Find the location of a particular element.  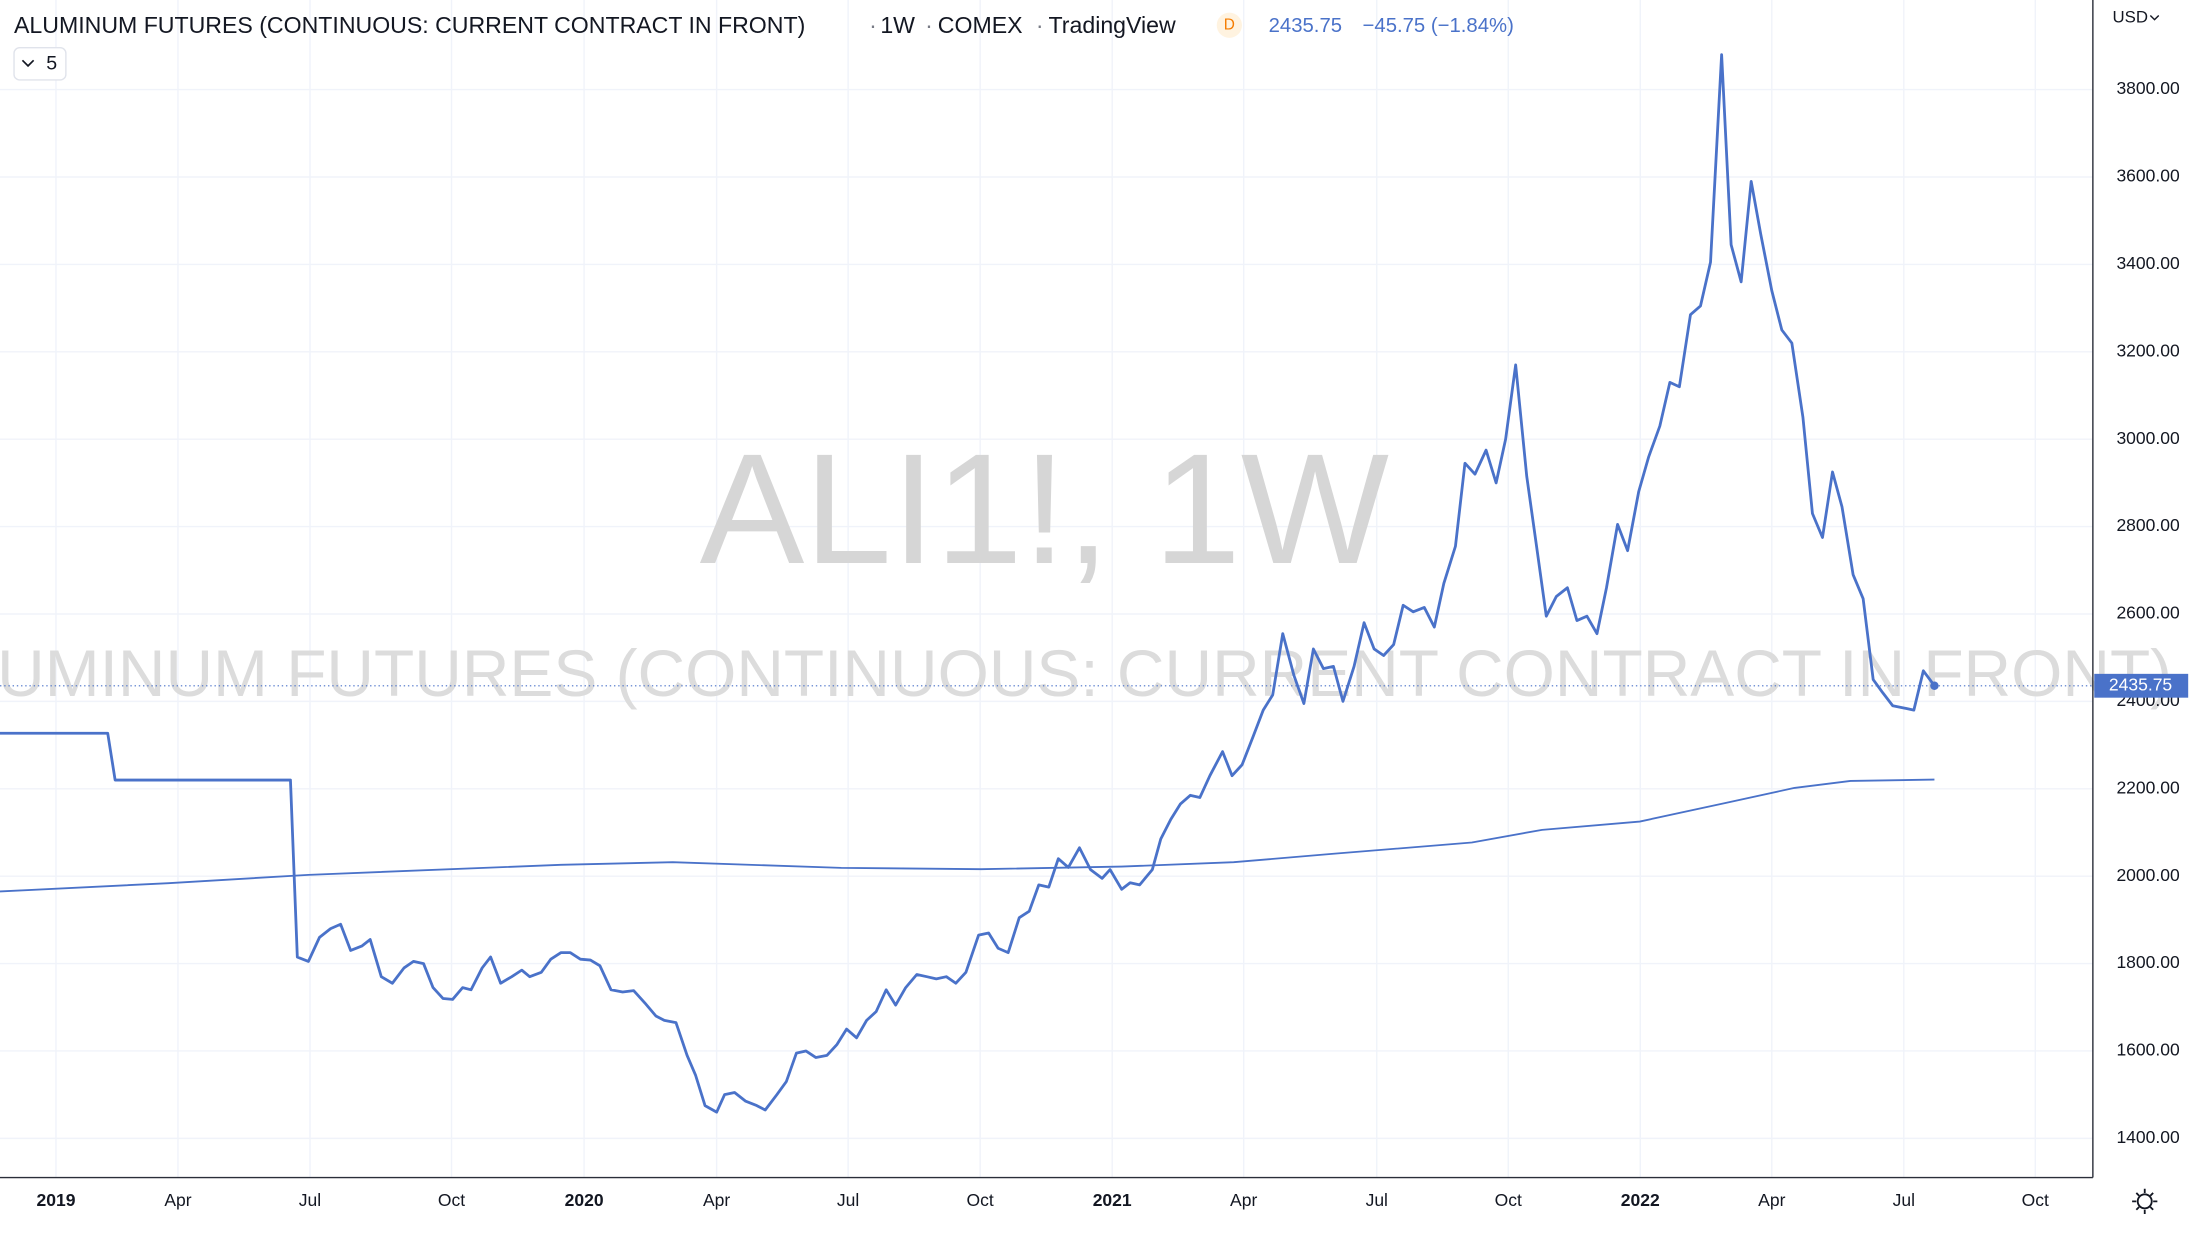

currency-selector: USD is located at coordinates (2136, 17).